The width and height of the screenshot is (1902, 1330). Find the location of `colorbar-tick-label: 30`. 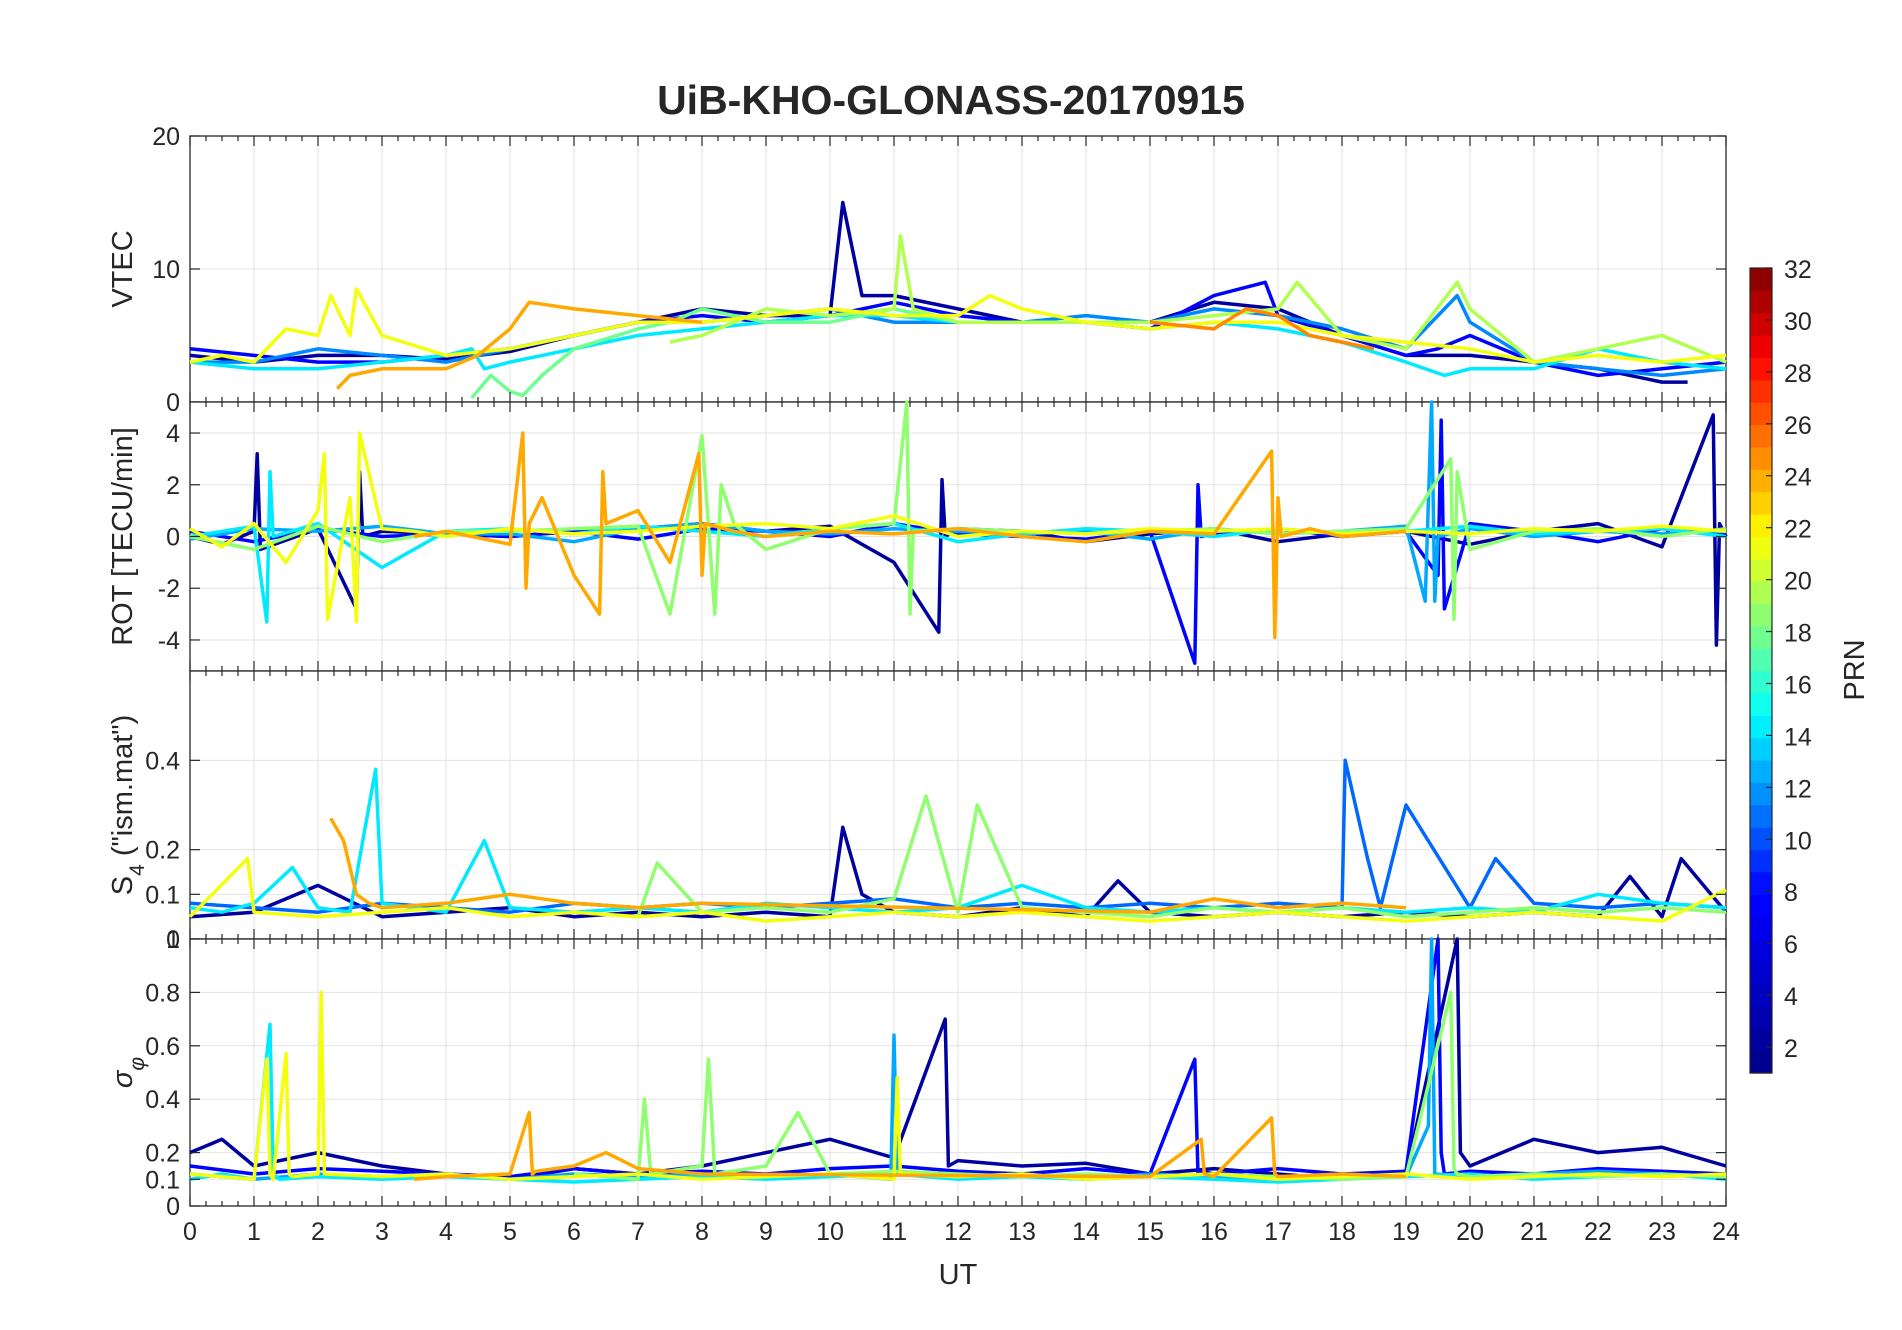

colorbar-tick-label: 30 is located at coordinates (1798, 322).